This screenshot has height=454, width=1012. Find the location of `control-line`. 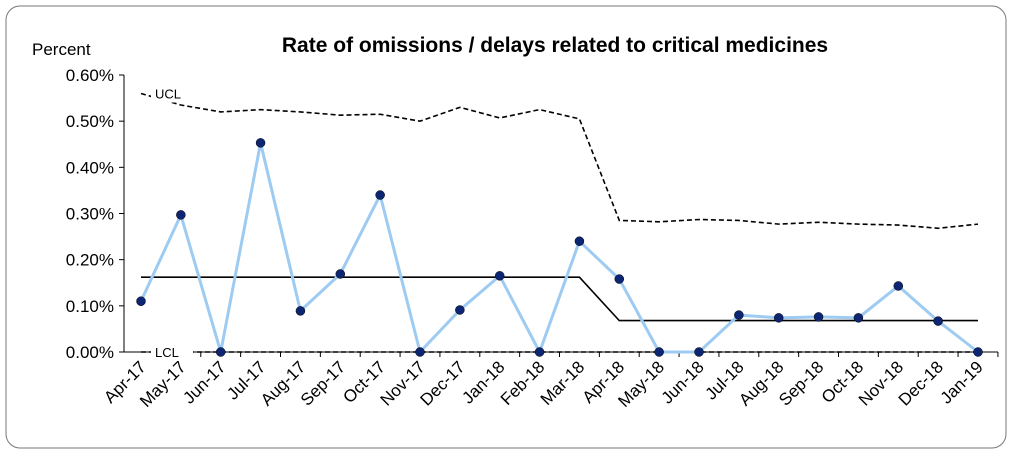

control-line is located at coordinates (559, 299).